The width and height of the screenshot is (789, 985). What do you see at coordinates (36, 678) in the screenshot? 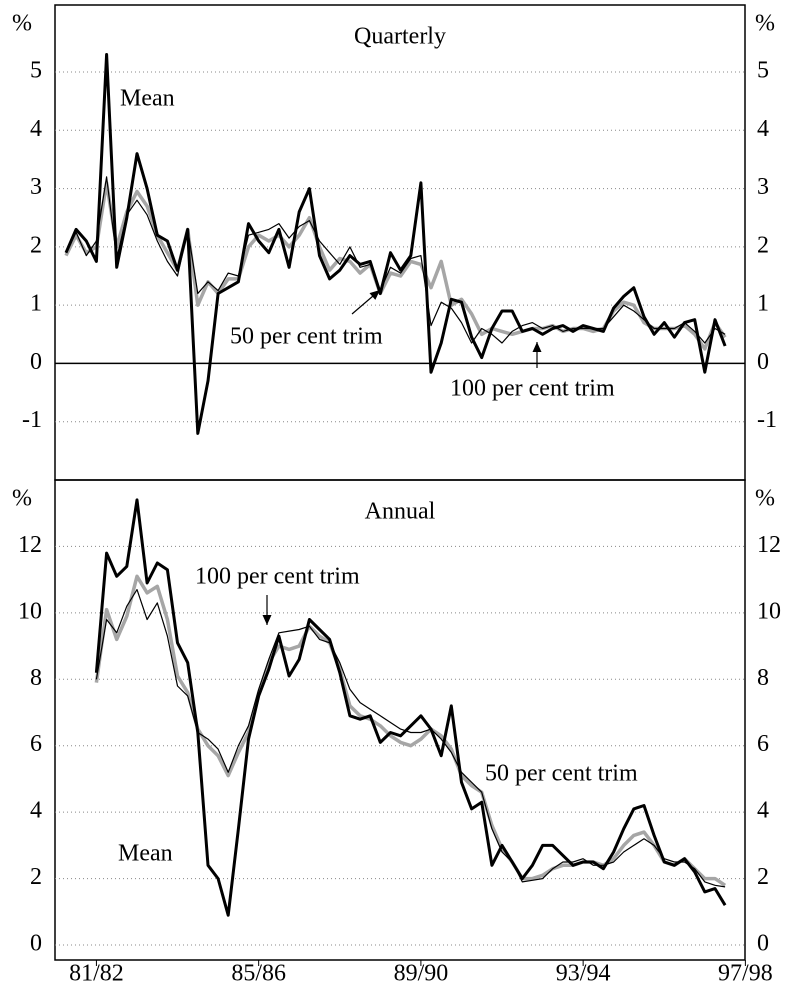
I see `y-tick-label: 8` at bounding box center [36, 678].